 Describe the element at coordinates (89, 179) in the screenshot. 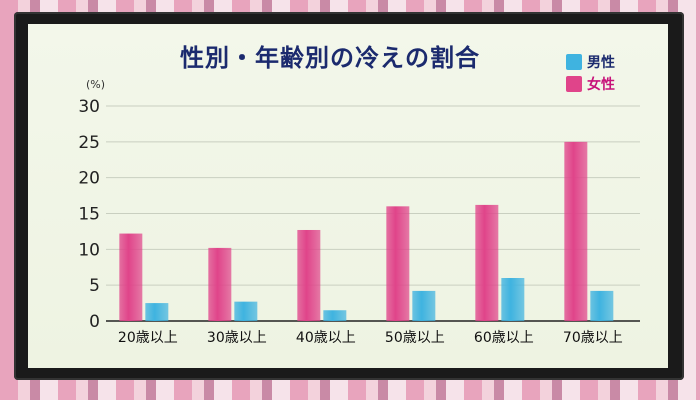

I see `y-tick-label-20: 20` at that location.